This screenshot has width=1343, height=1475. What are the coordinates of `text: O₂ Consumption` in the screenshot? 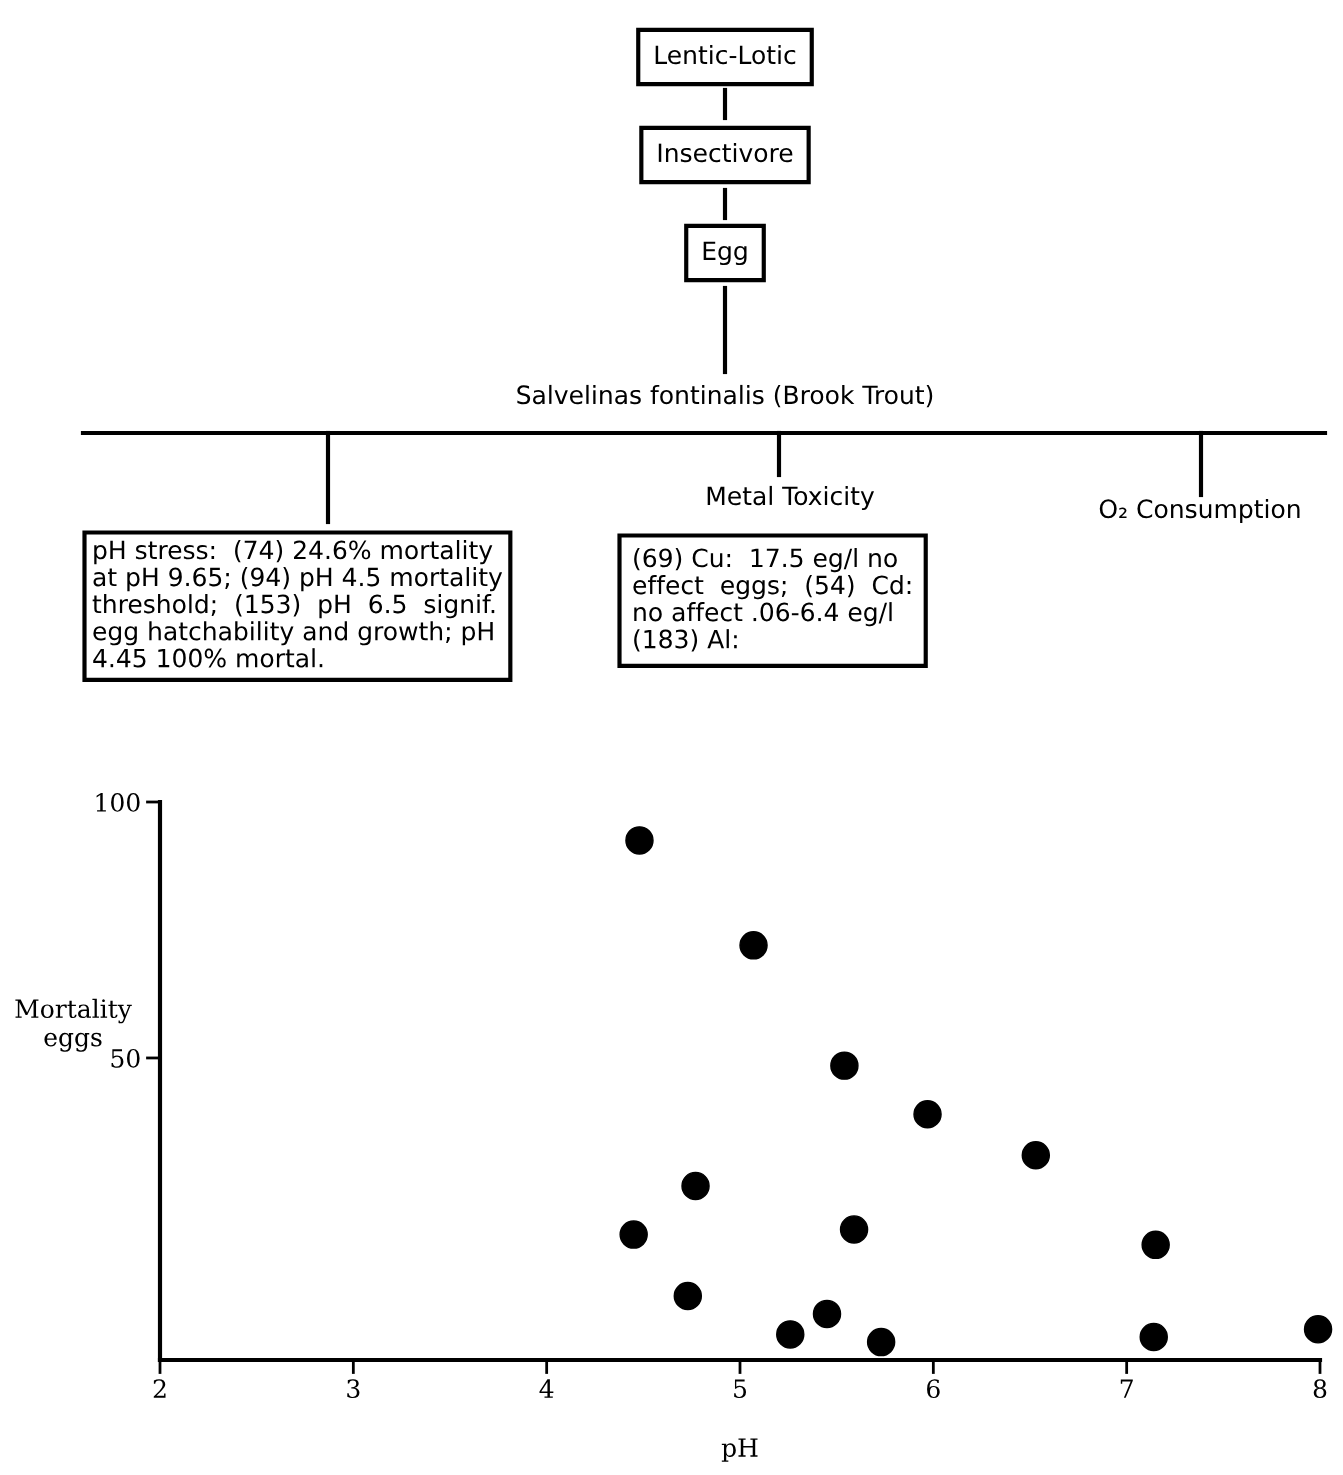 It's located at (1199, 511).